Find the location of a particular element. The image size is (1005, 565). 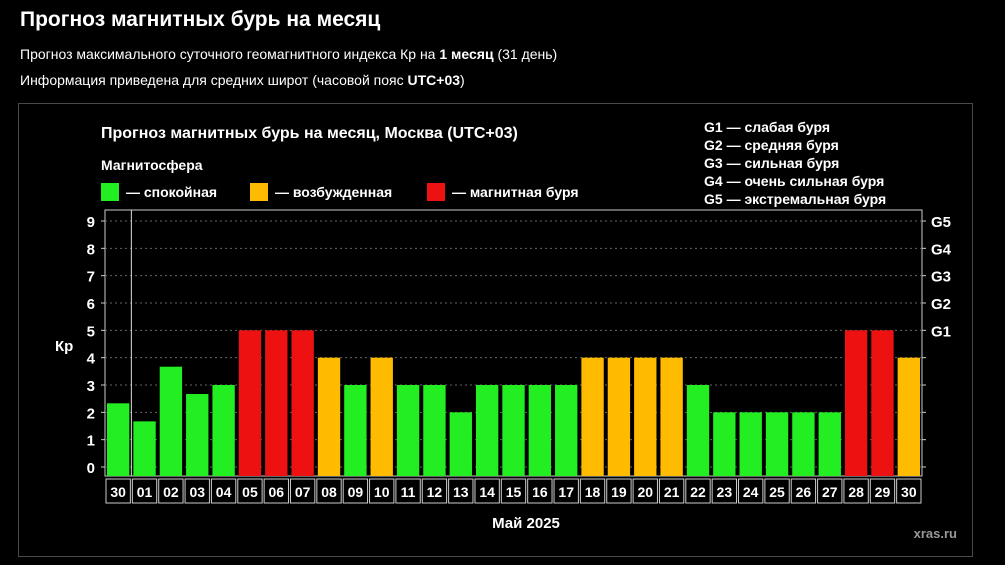

legend-label-0: — спокойная is located at coordinates (171, 192).